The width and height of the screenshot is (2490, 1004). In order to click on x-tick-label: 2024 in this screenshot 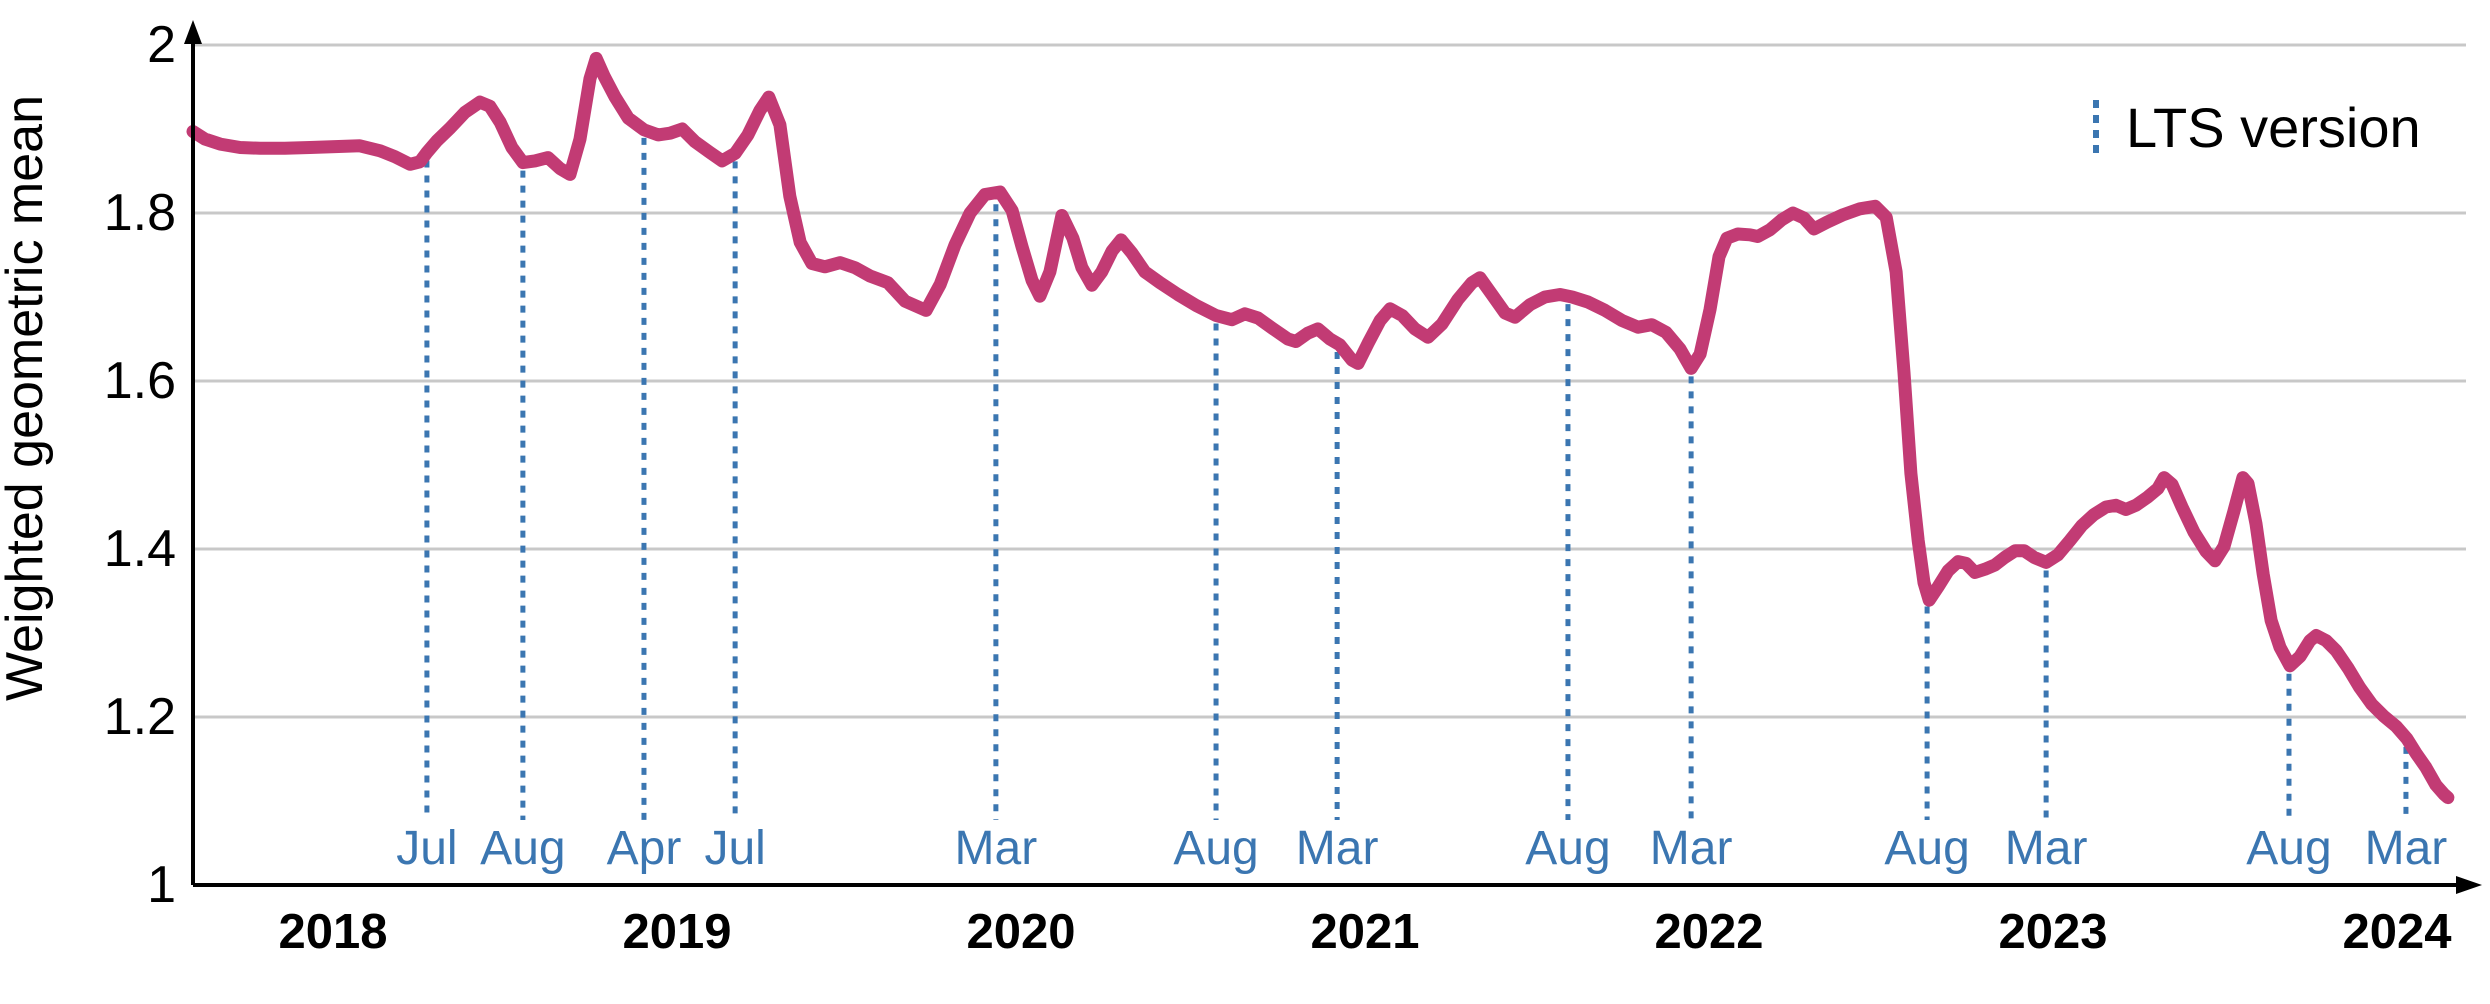, I will do `click(2396, 932)`.